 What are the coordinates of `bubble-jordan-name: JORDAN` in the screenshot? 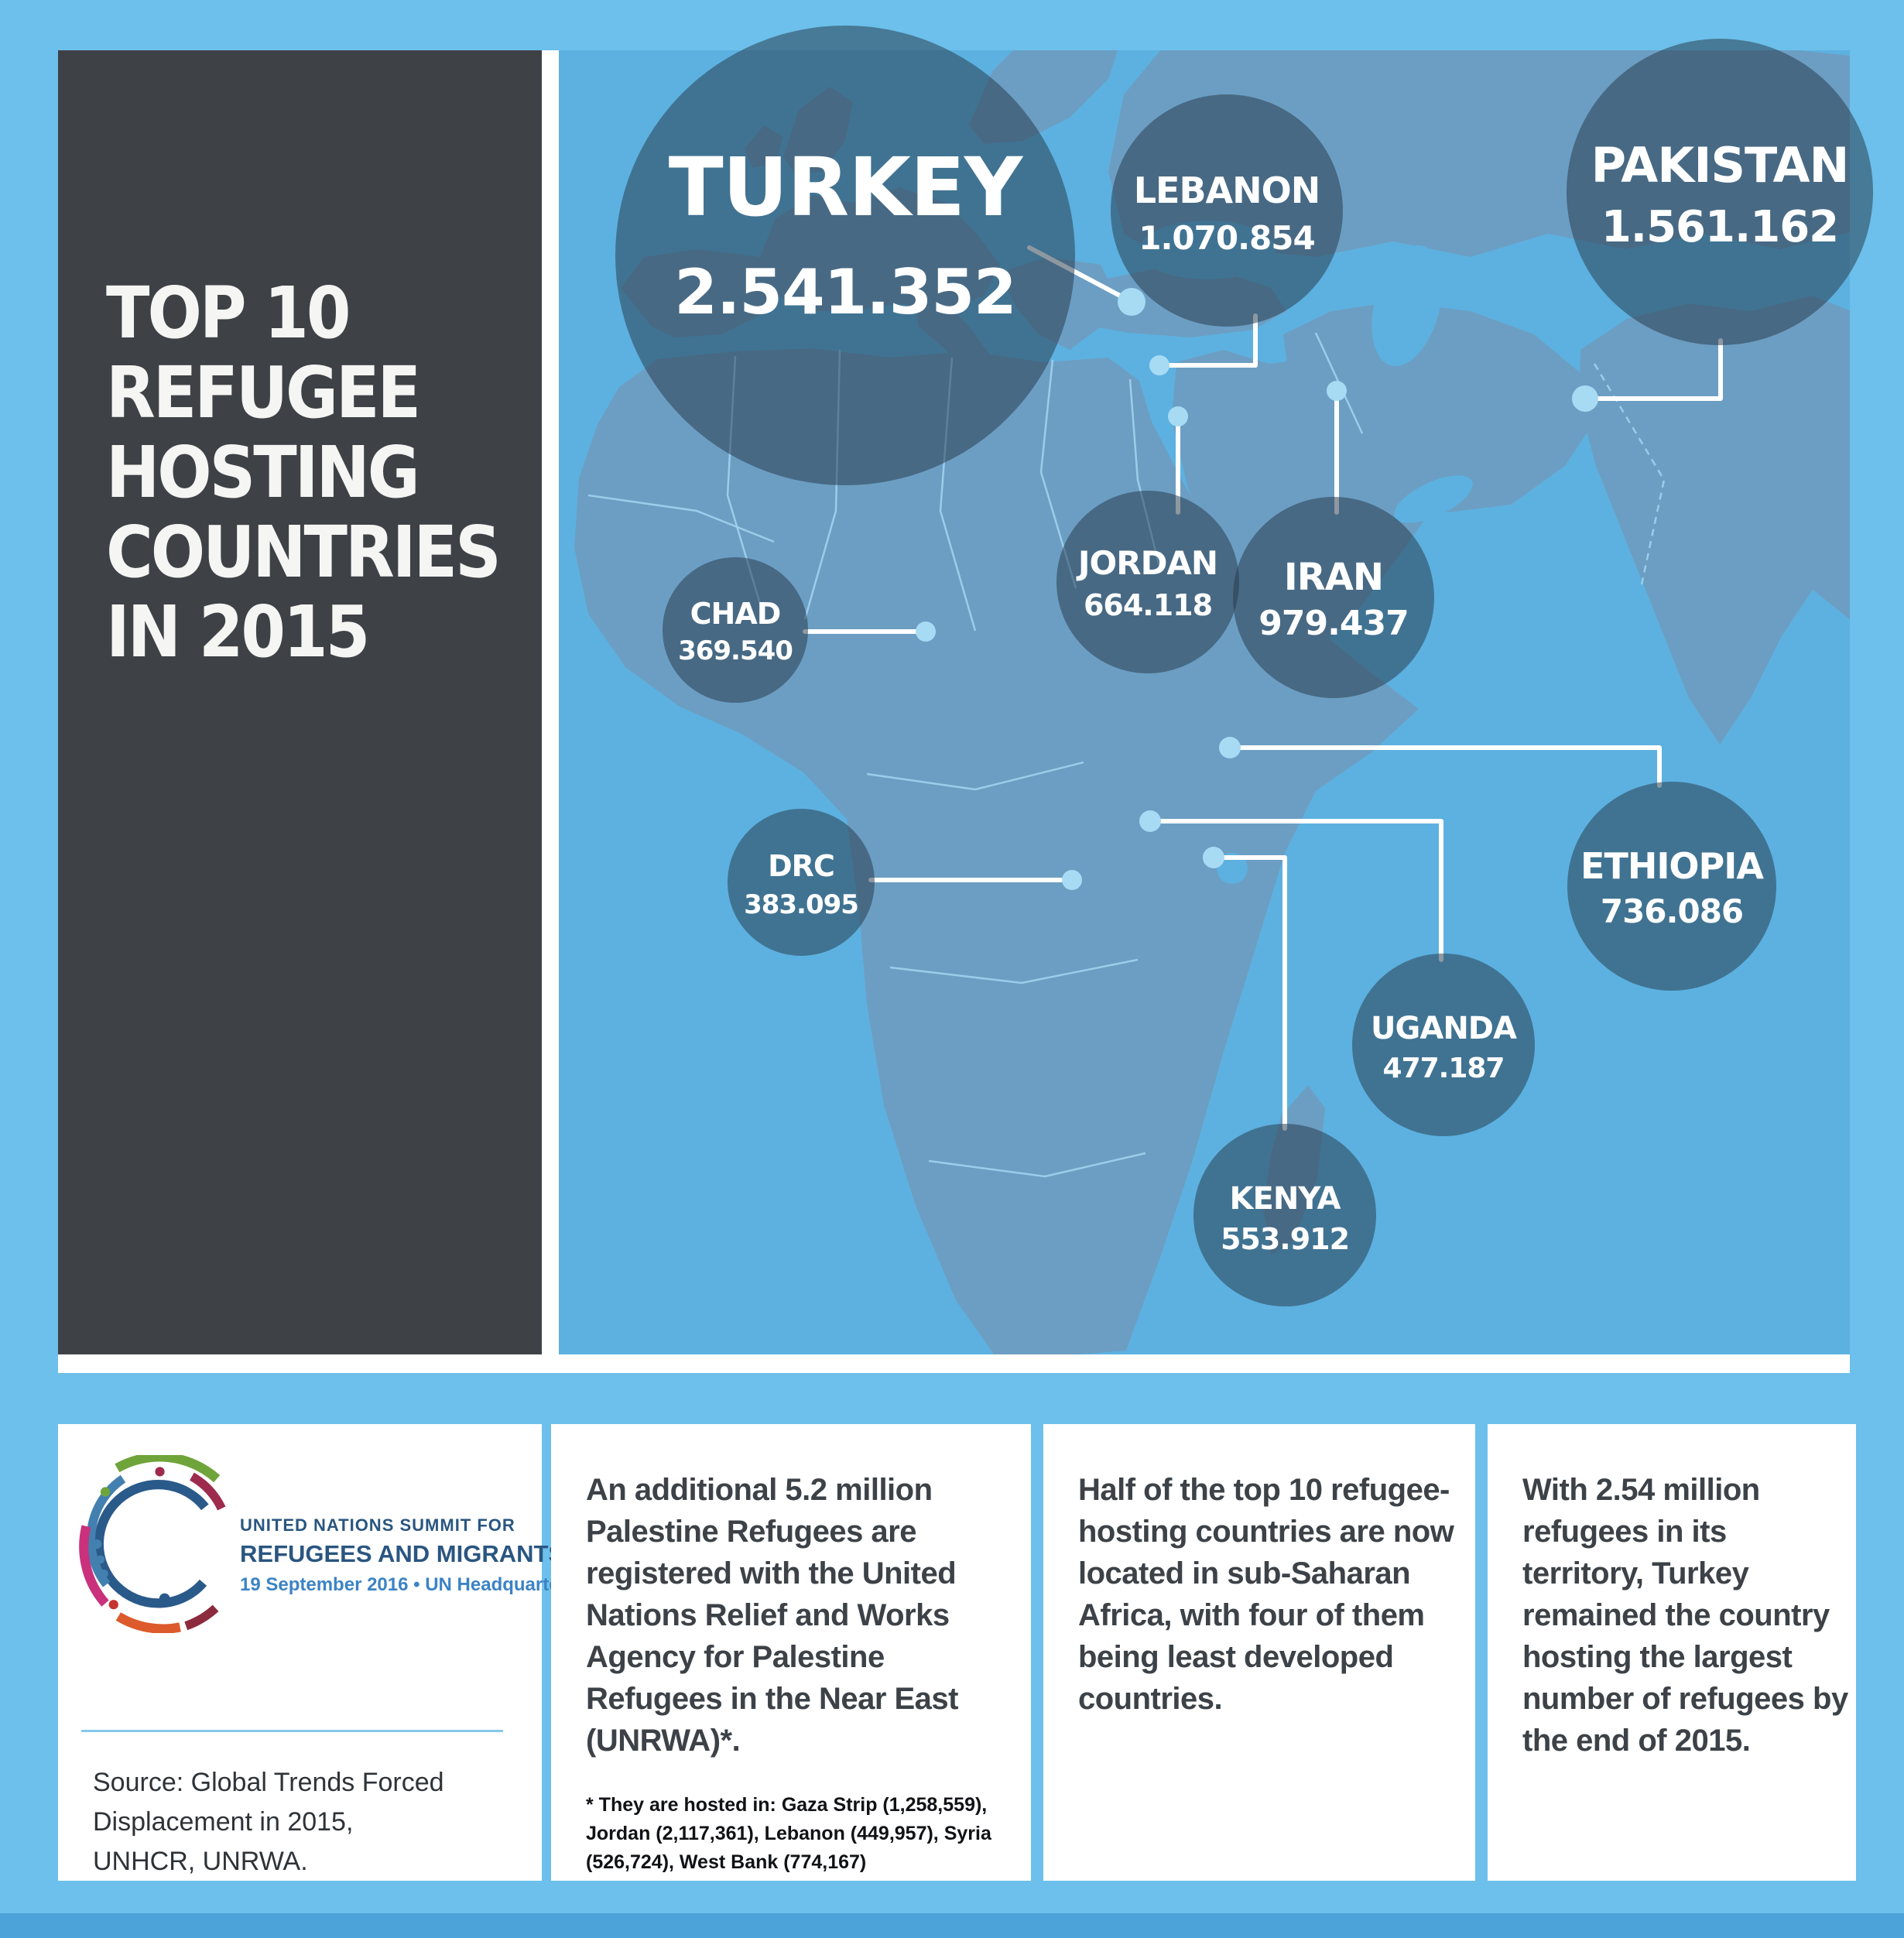 It's located at (1146, 563).